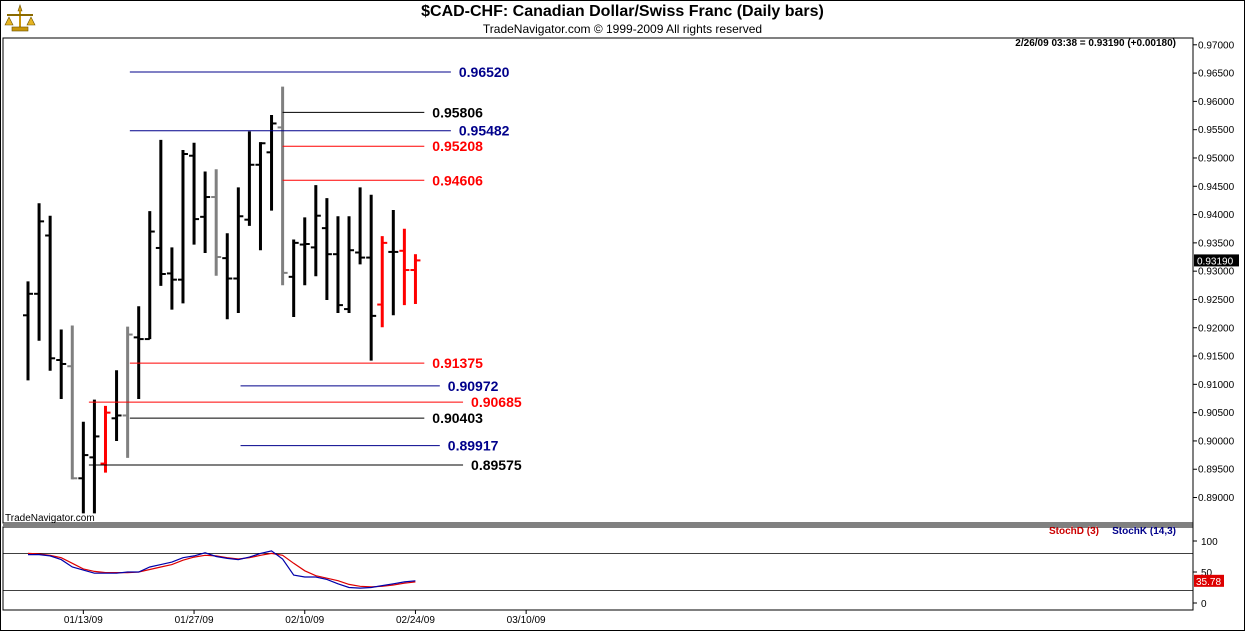  I want to click on level-label: 0.89575, so click(496, 465).